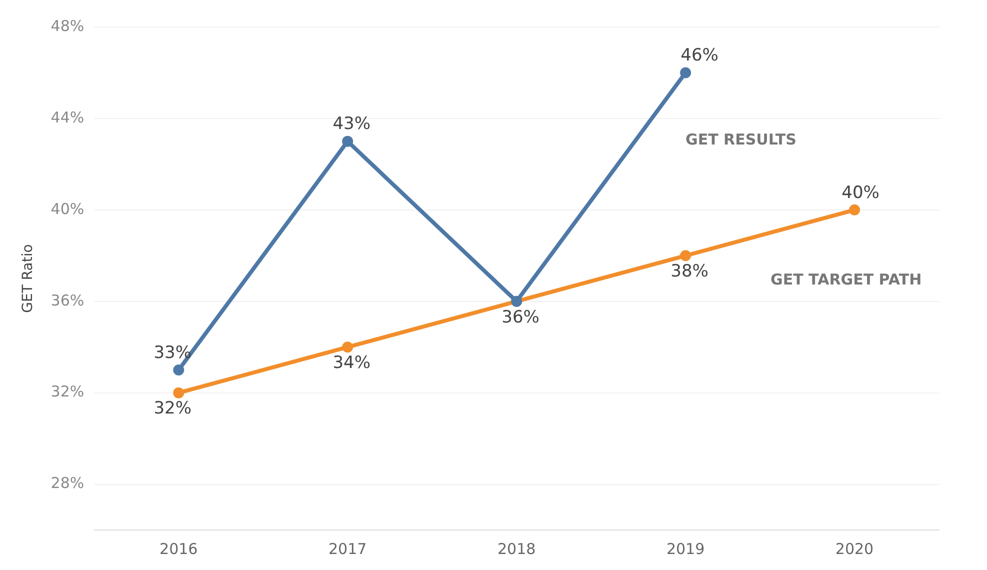 Image resolution: width=987 pixels, height=570 pixels. Describe the element at coordinates (854, 549) in the screenshot. I see `x-tick-label: 2020` at that location.